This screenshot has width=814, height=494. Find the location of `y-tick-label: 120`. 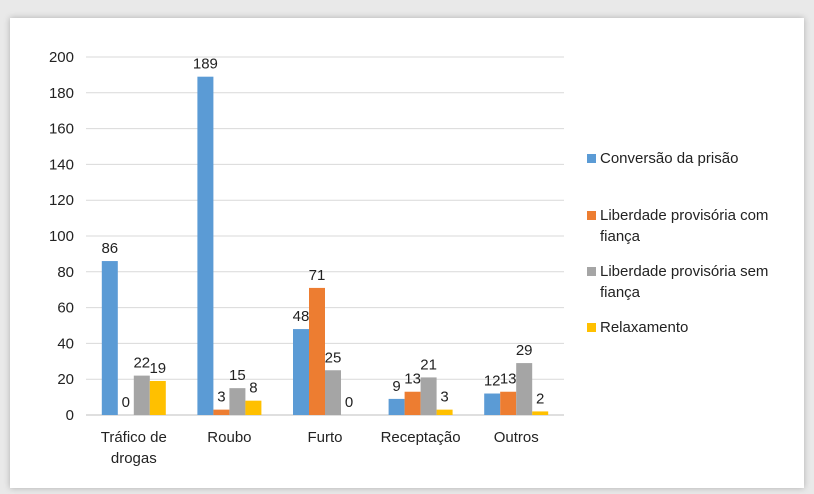

y-tick-label: 120 is located at coordinates (61, 200).